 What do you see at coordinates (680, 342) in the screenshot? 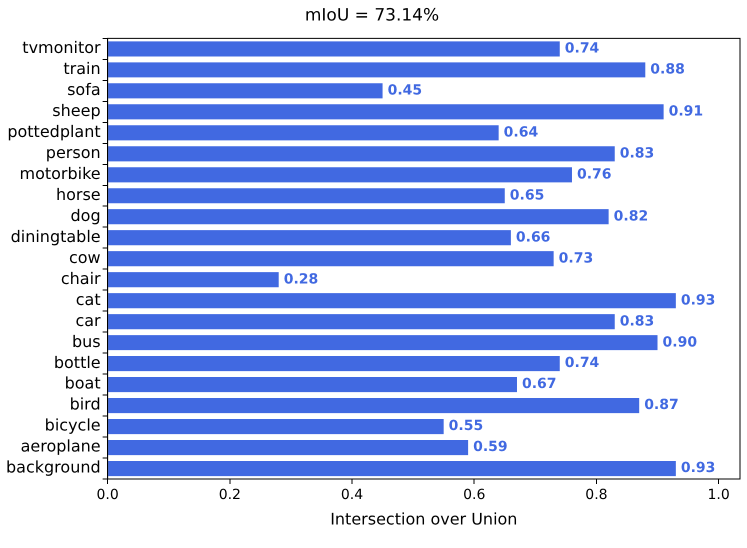
I see `data-label: 0.90` at bounding box center [680, 342].